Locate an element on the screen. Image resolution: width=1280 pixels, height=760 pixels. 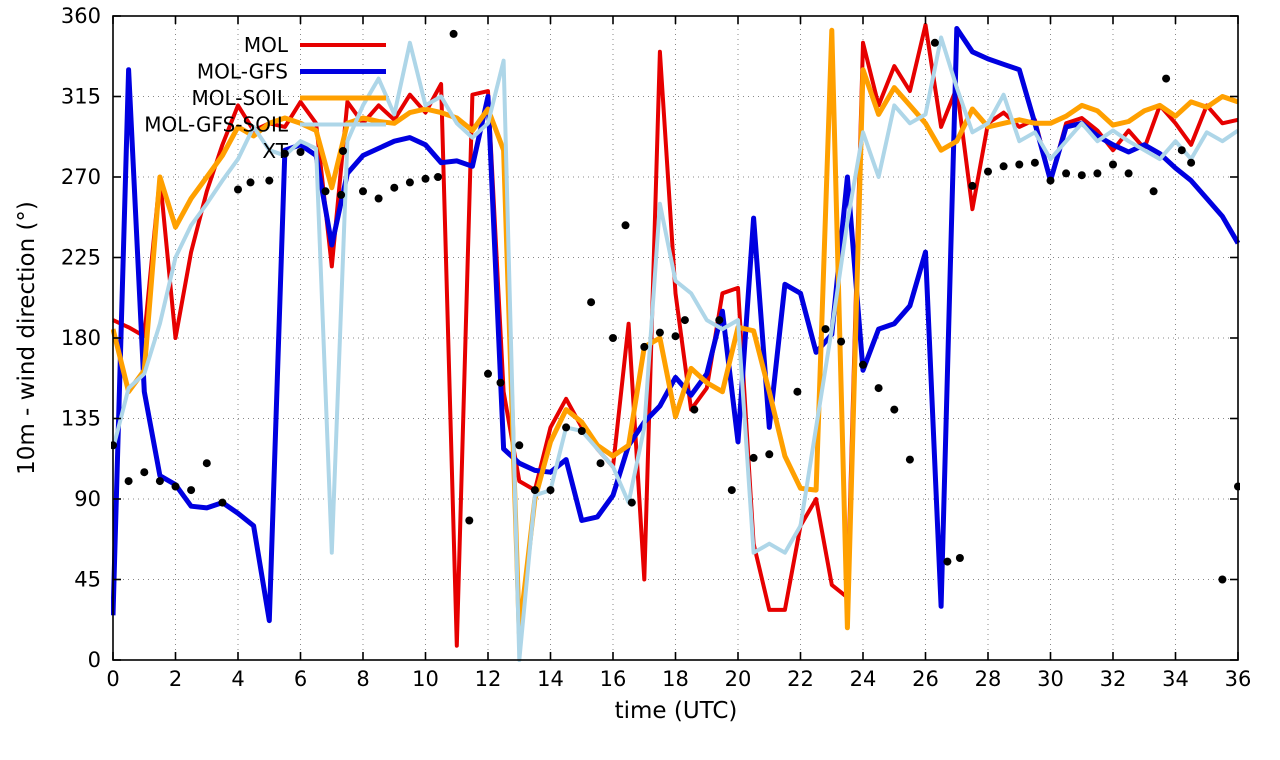
x-axis-label: time (UTC) is located at coordinates (676, 711).